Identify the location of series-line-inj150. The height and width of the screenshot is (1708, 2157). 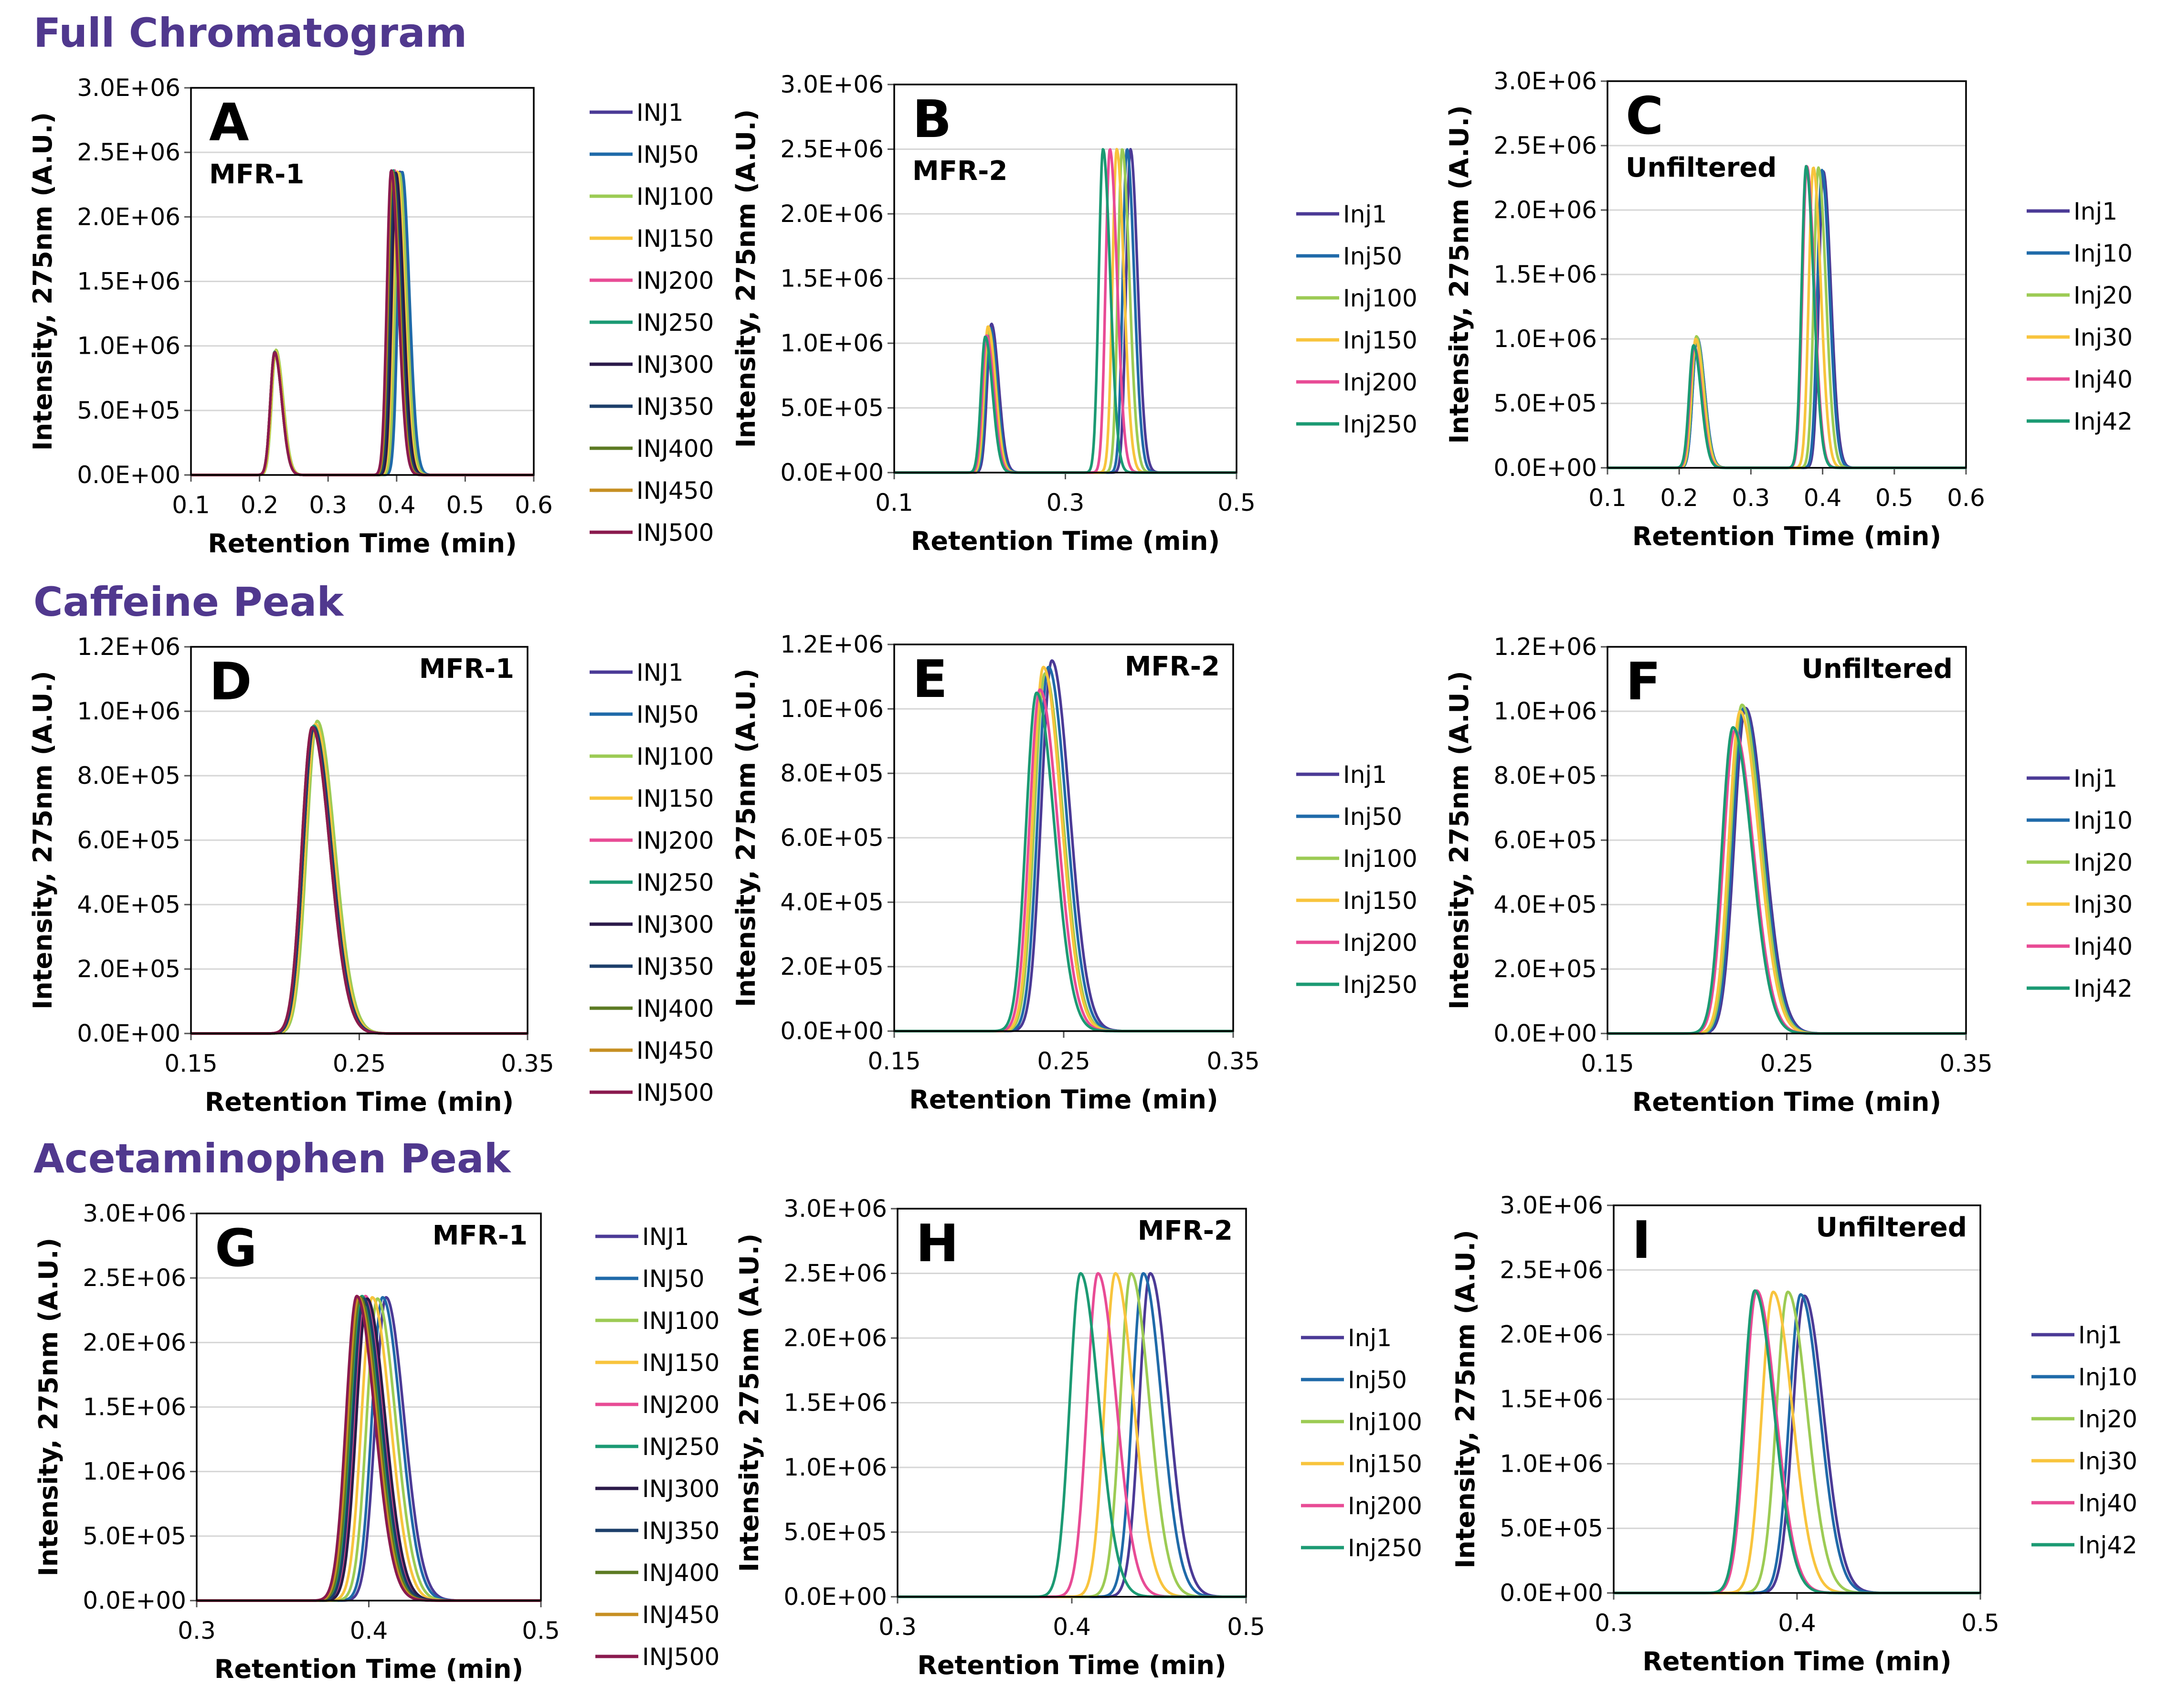
(1065, 311).